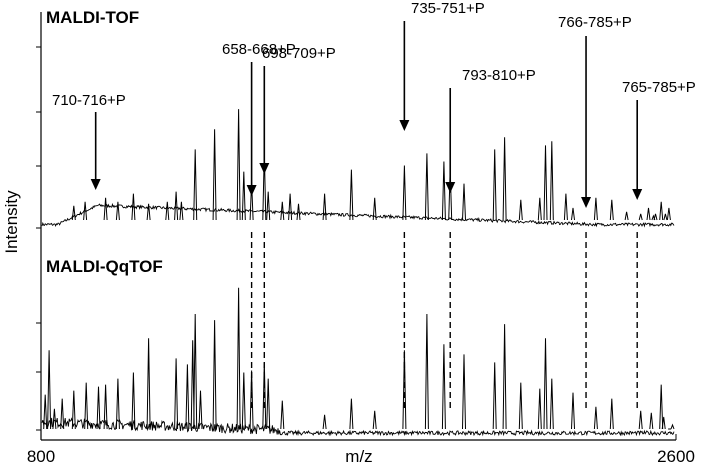 Image resolution: width=720 pixels, height=467 pixels. Describe the element at coordinates (259, 49) in the screenshot. I see `annotation-label: 658-668+P` at that location.